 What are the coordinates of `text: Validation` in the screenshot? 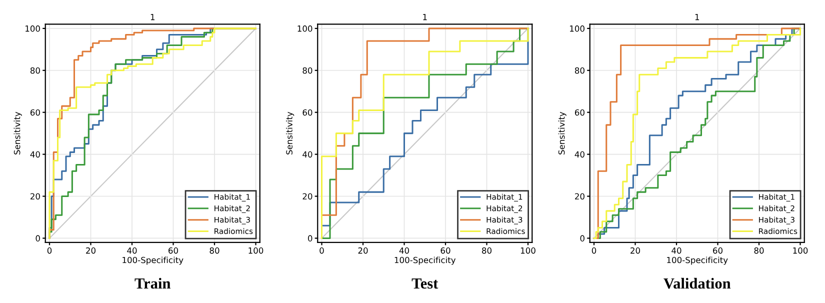 It's located at (697, 283).